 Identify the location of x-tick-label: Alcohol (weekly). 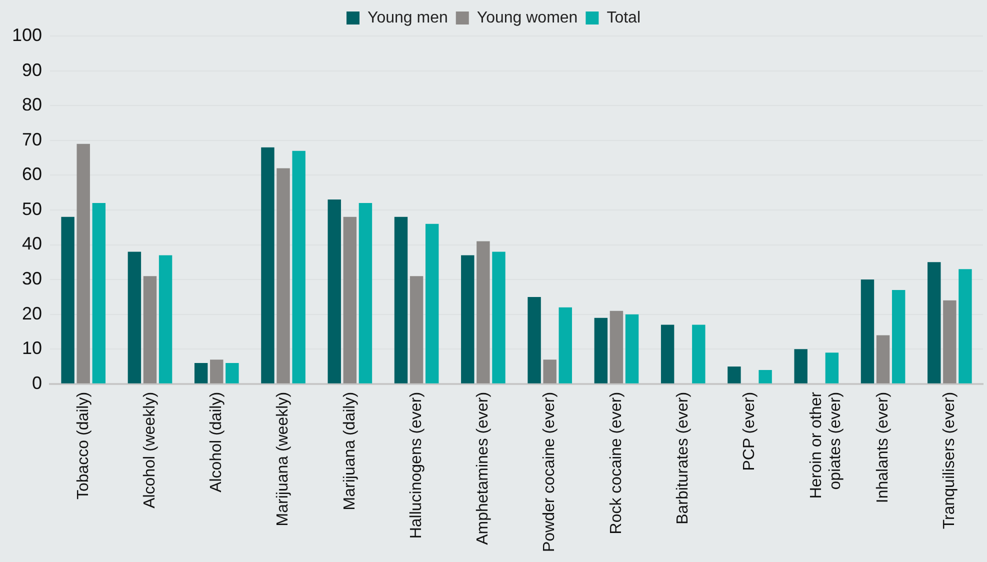
(149, 450).